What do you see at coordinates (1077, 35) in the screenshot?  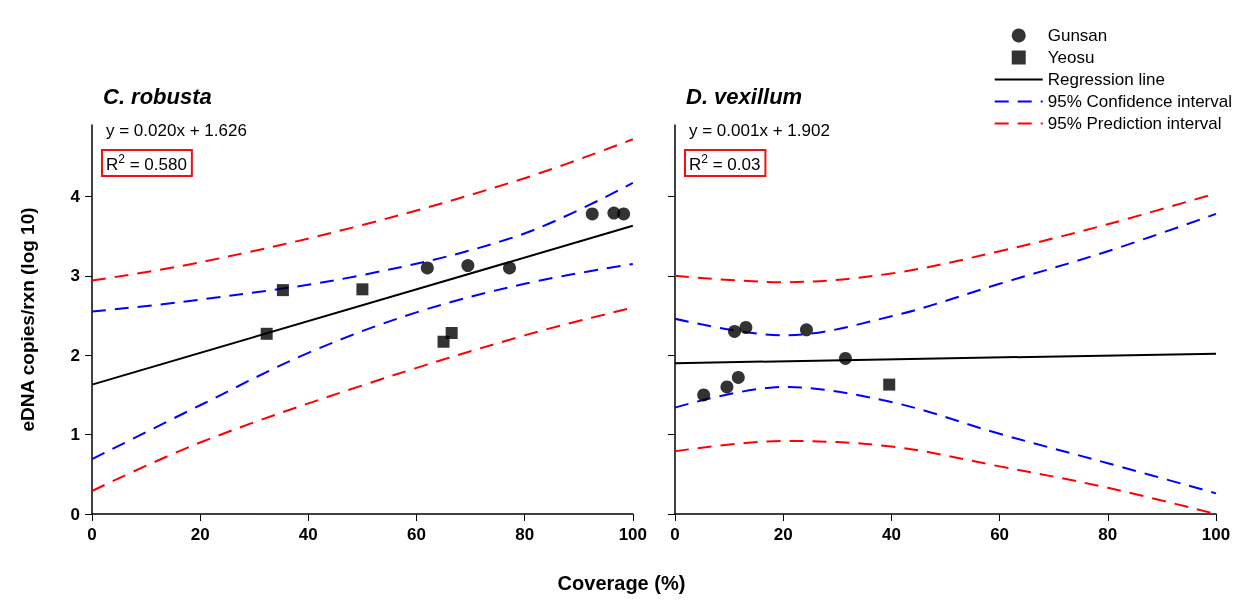 I see `legend-label: Gunsan` at bounding box center [1077, 35].